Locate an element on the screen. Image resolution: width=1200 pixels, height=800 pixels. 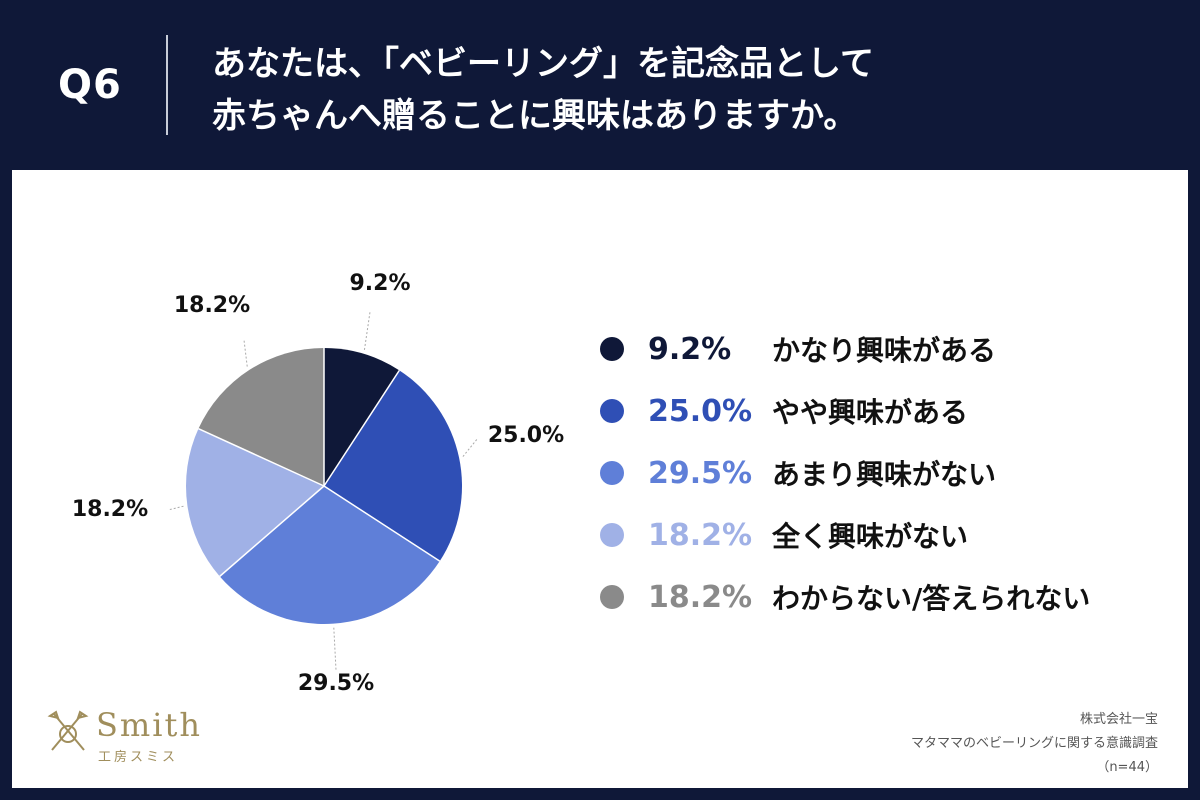
legend-item-1: 9.2% かなり興味がある is located at coordinates (845, 349).